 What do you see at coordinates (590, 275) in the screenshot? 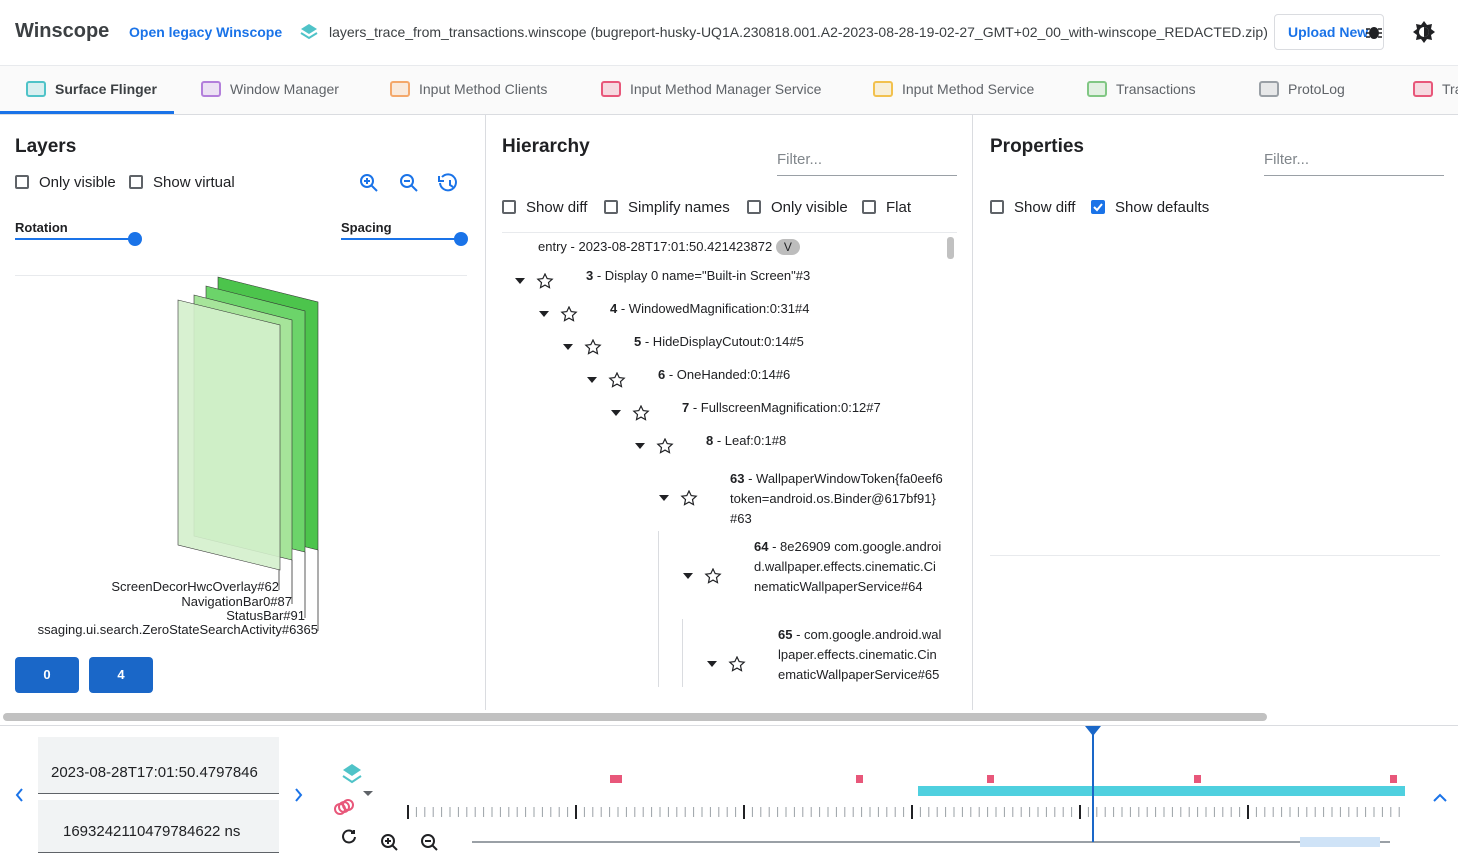
I see `node-id: 3` at bounding box center [590, 275].